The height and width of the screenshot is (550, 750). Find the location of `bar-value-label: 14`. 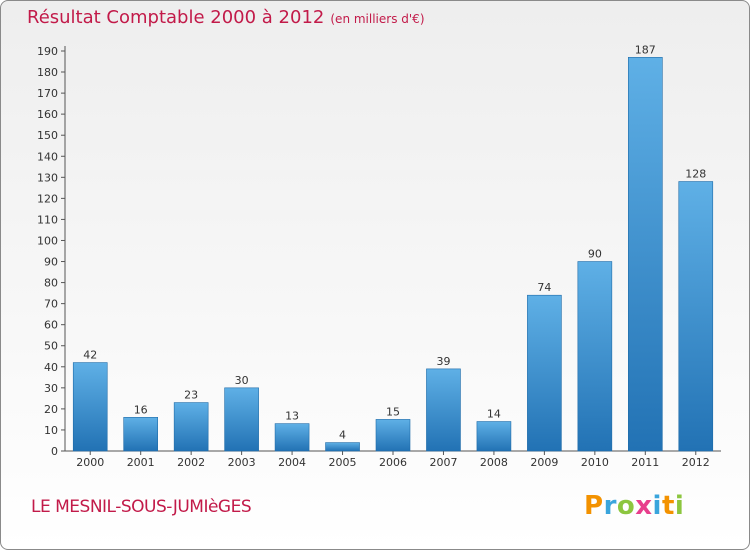

bar-value-label: 14 is located at coordinates (494, 414).